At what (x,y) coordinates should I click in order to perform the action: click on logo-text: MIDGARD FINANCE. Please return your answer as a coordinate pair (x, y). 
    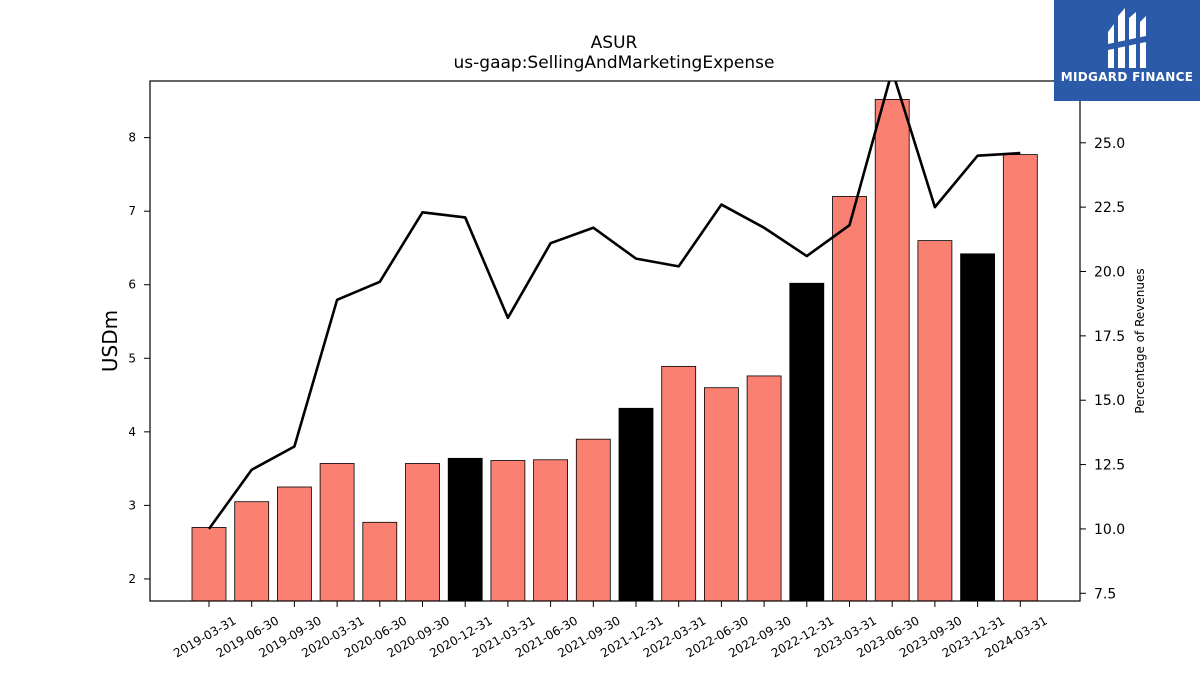
    Looking at the image, I should click on (1127, 77).